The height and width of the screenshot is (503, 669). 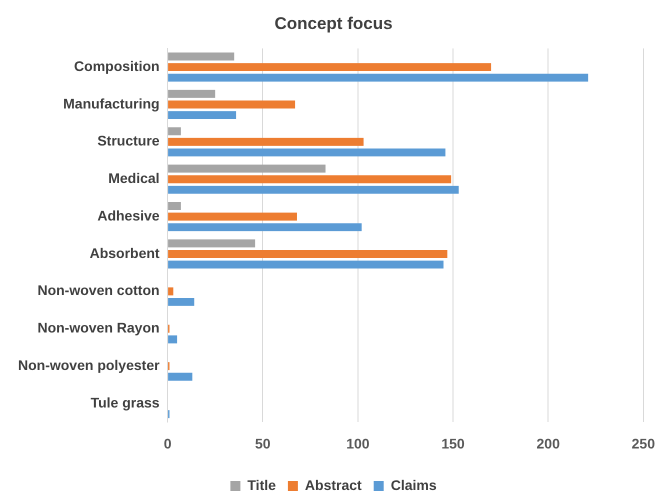 What do you see at coordinates (117, 66) in the screenshot?
I see `y-tick-label: Composition` at bounding box center [117, 66].